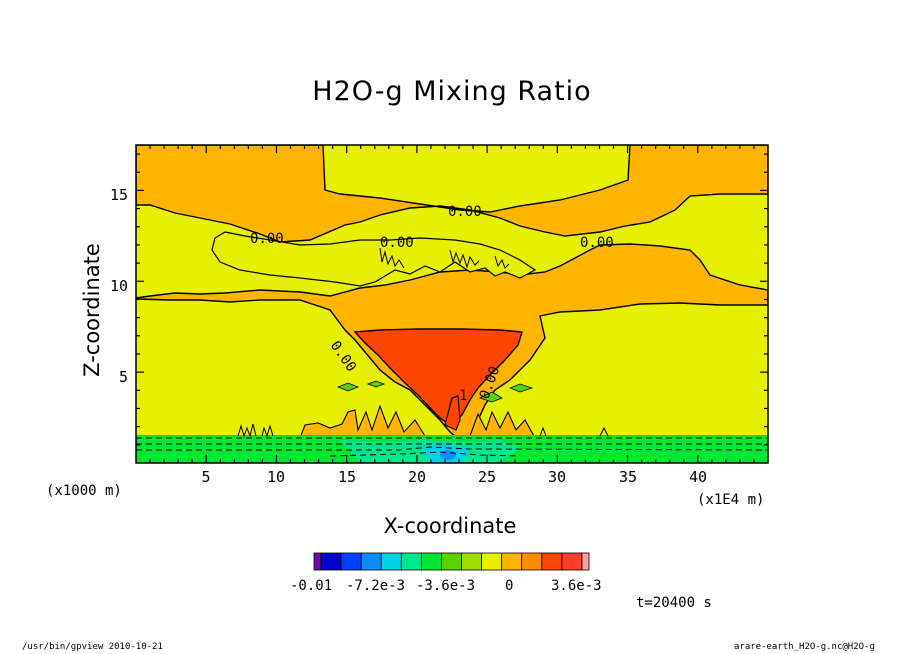 This screenshot has height=654, width=904. Describe the element at coordinates (731, 500) in the screenshot. I see `x-scale-label: (x1E4 m)` at that location.